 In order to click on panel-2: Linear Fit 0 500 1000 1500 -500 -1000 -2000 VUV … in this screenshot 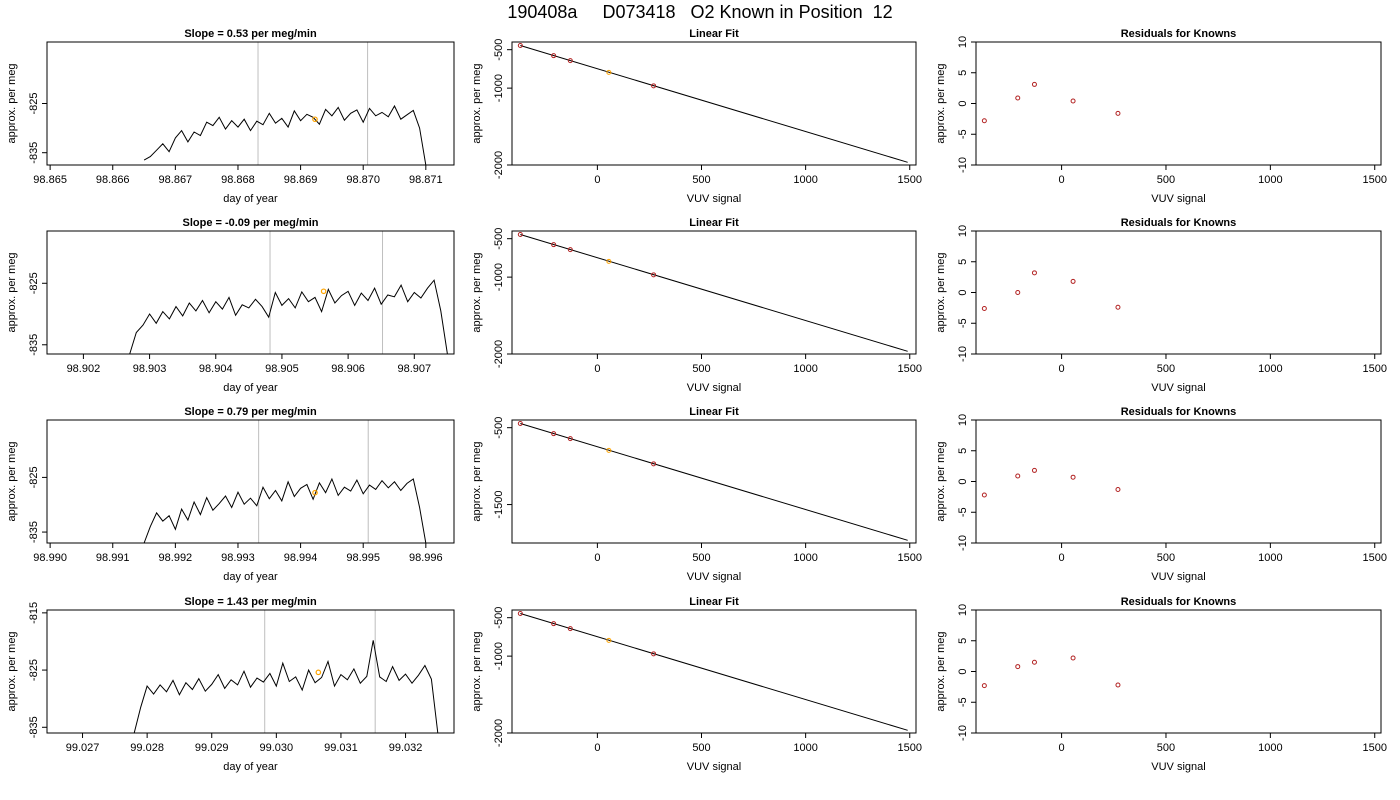, I will do `click(696, 116)`.